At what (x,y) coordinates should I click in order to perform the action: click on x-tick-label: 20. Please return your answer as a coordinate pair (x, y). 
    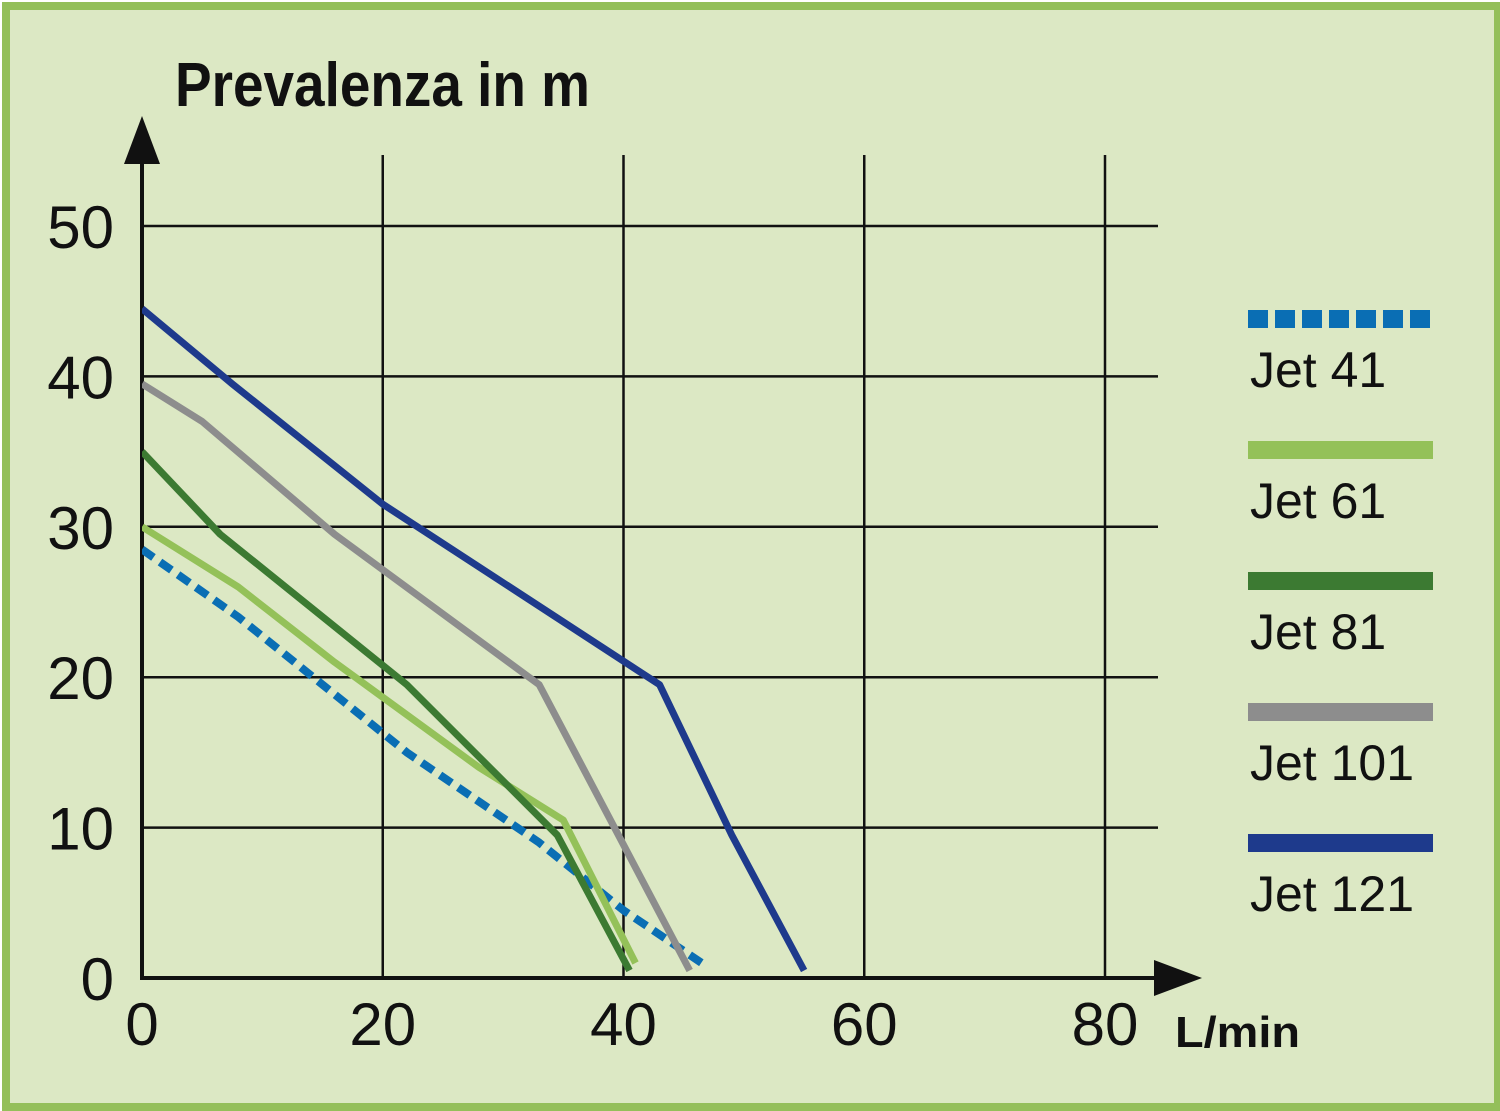
    Looking at the image, I should click on (382, 1024).